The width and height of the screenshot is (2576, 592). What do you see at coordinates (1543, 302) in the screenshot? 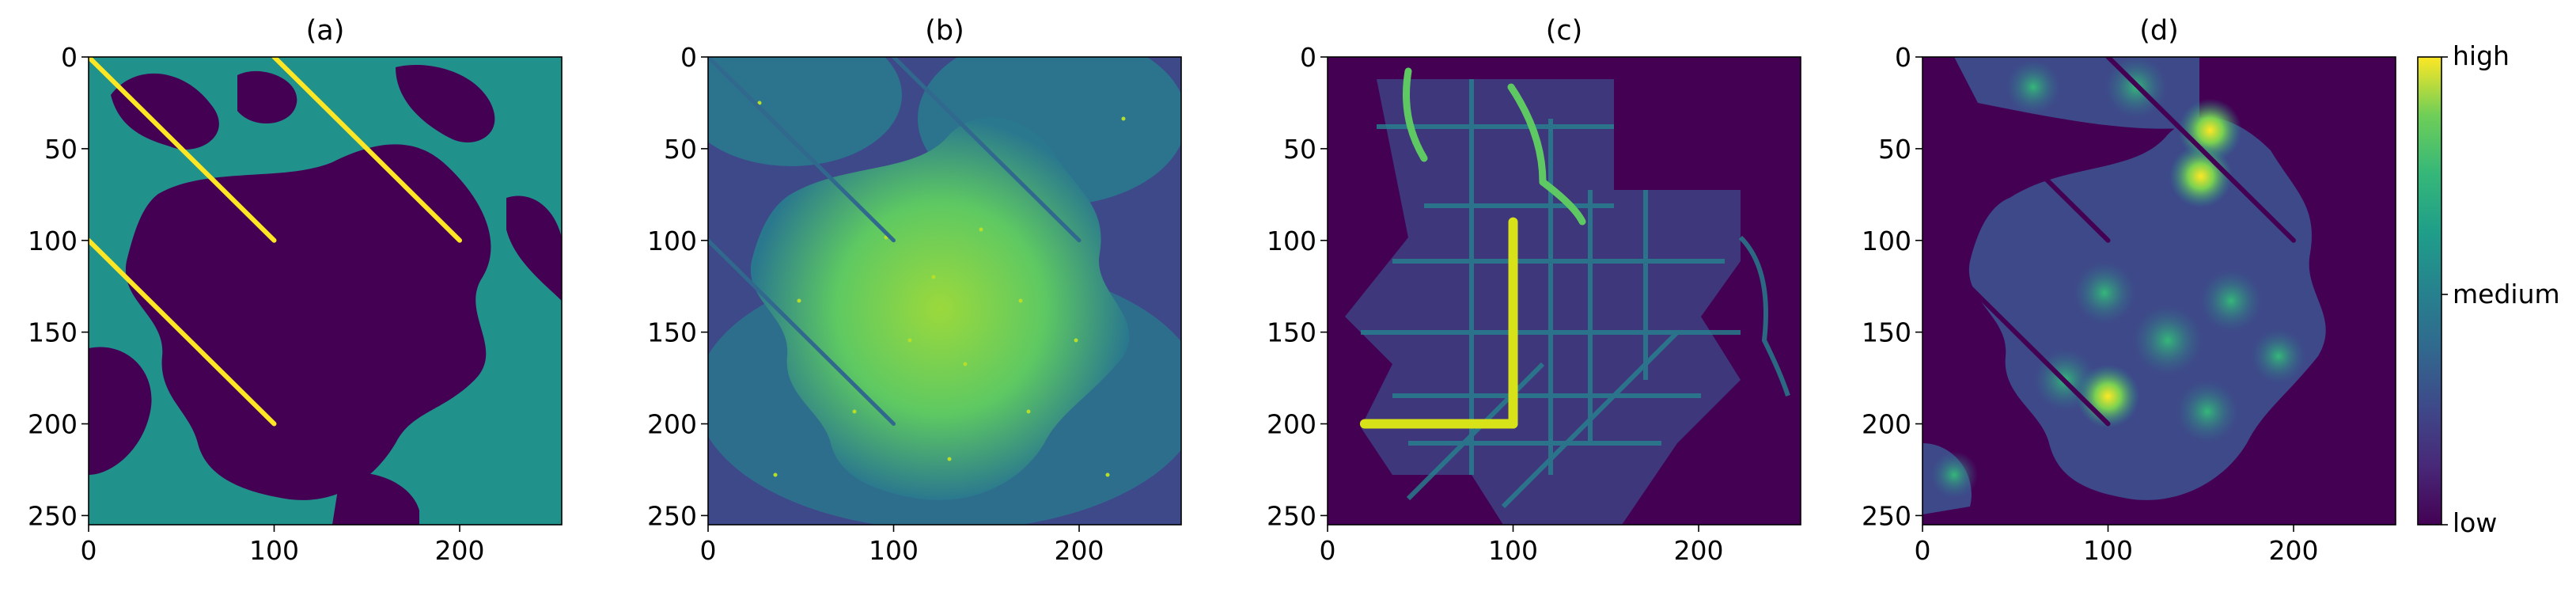
I see `panel-c-coverage` at bounding box center [1543, 302].